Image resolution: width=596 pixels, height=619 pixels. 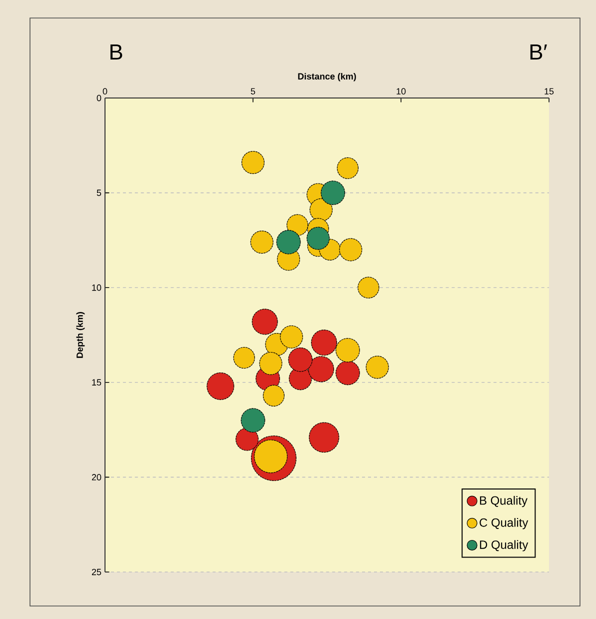 I want to click on y-tick-label: 5, so click(x=99, y=193).